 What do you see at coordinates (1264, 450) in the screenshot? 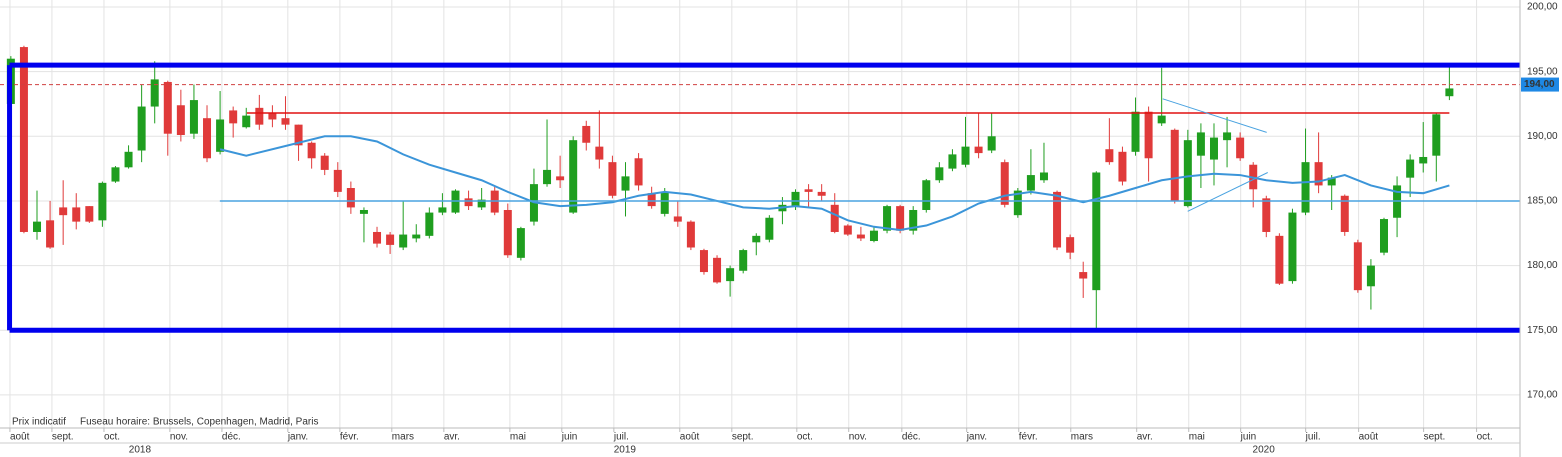
I see `year-label: 2020` at bounding box center [1264, 450].